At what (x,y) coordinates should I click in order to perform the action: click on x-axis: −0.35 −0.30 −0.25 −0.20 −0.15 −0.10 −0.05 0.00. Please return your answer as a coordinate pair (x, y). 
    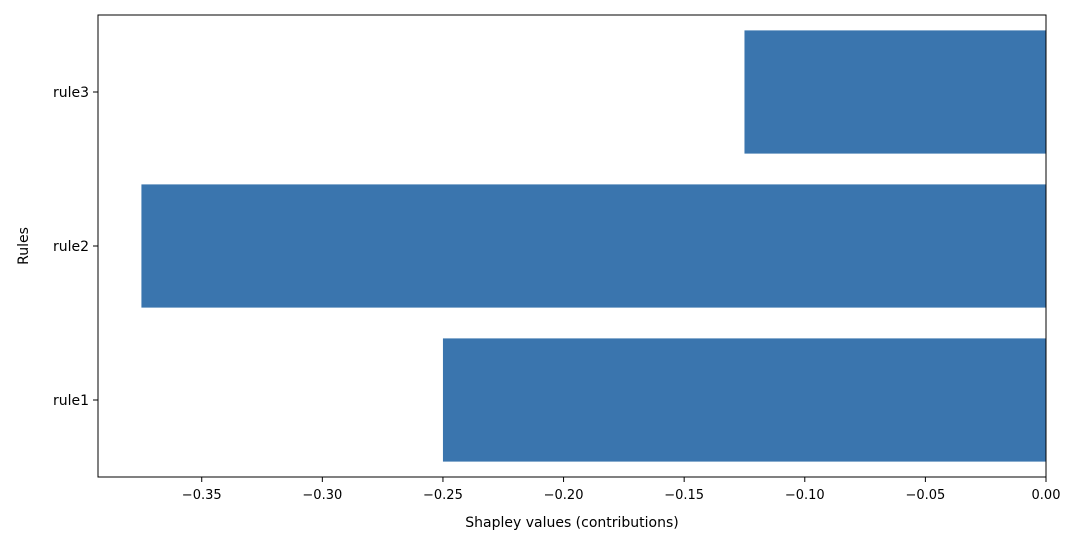
    Looking at the image, I should click on (621, 490).